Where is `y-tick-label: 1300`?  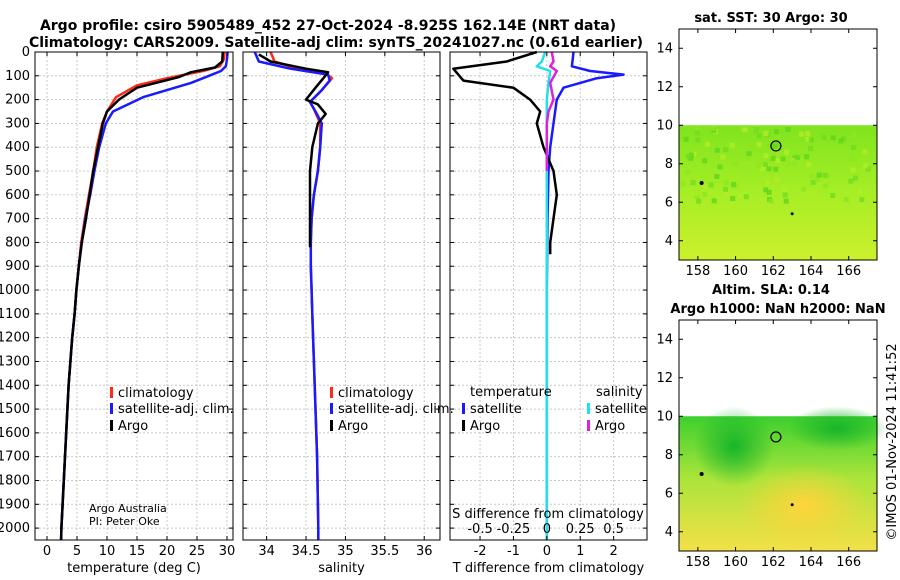
y-tick-label: 1300 is located at coordinates (15, 361).